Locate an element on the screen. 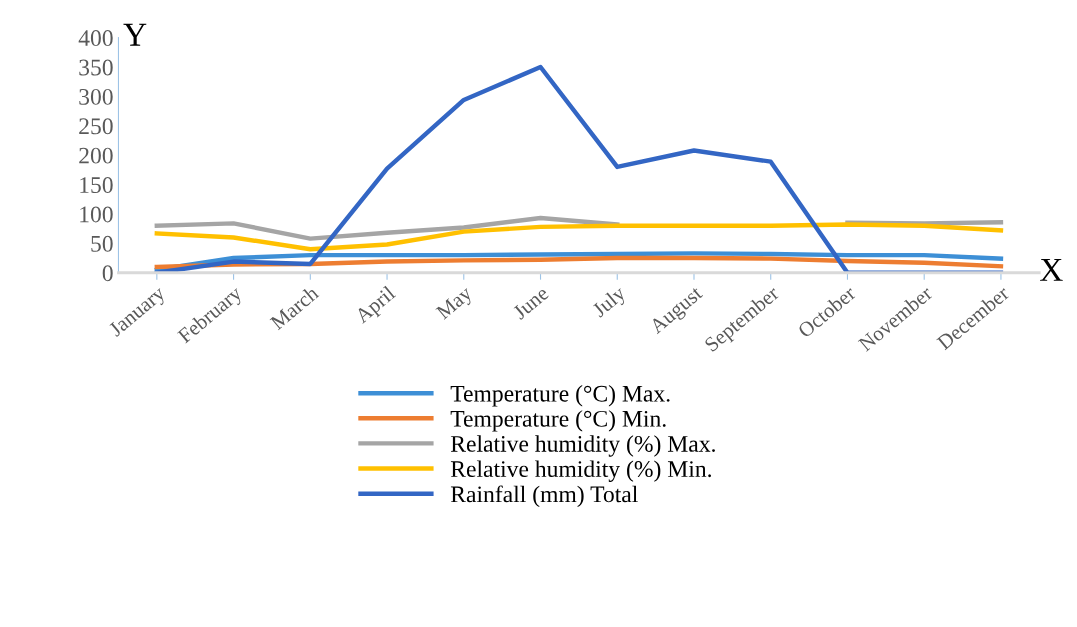 This screenshot has width=1077, height=627. y-axis-title: Y is located at coordinates (135, 34).